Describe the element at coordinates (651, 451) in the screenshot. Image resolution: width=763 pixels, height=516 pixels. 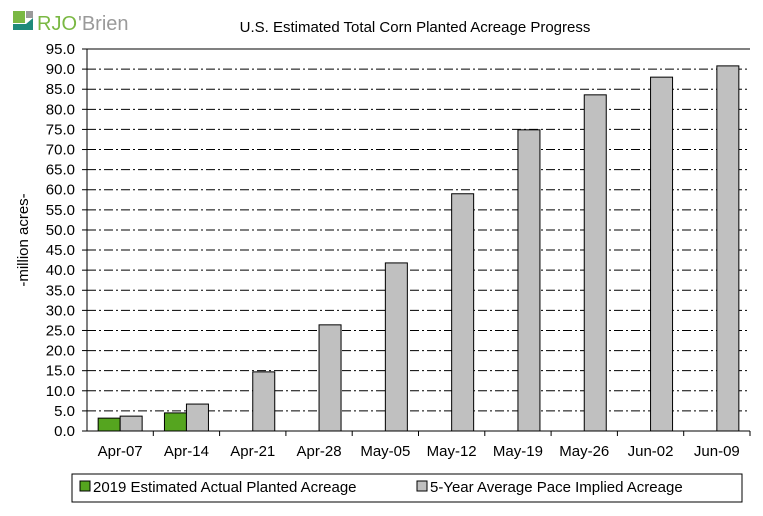
I see `x-tick-label: Jun-02` at that location.